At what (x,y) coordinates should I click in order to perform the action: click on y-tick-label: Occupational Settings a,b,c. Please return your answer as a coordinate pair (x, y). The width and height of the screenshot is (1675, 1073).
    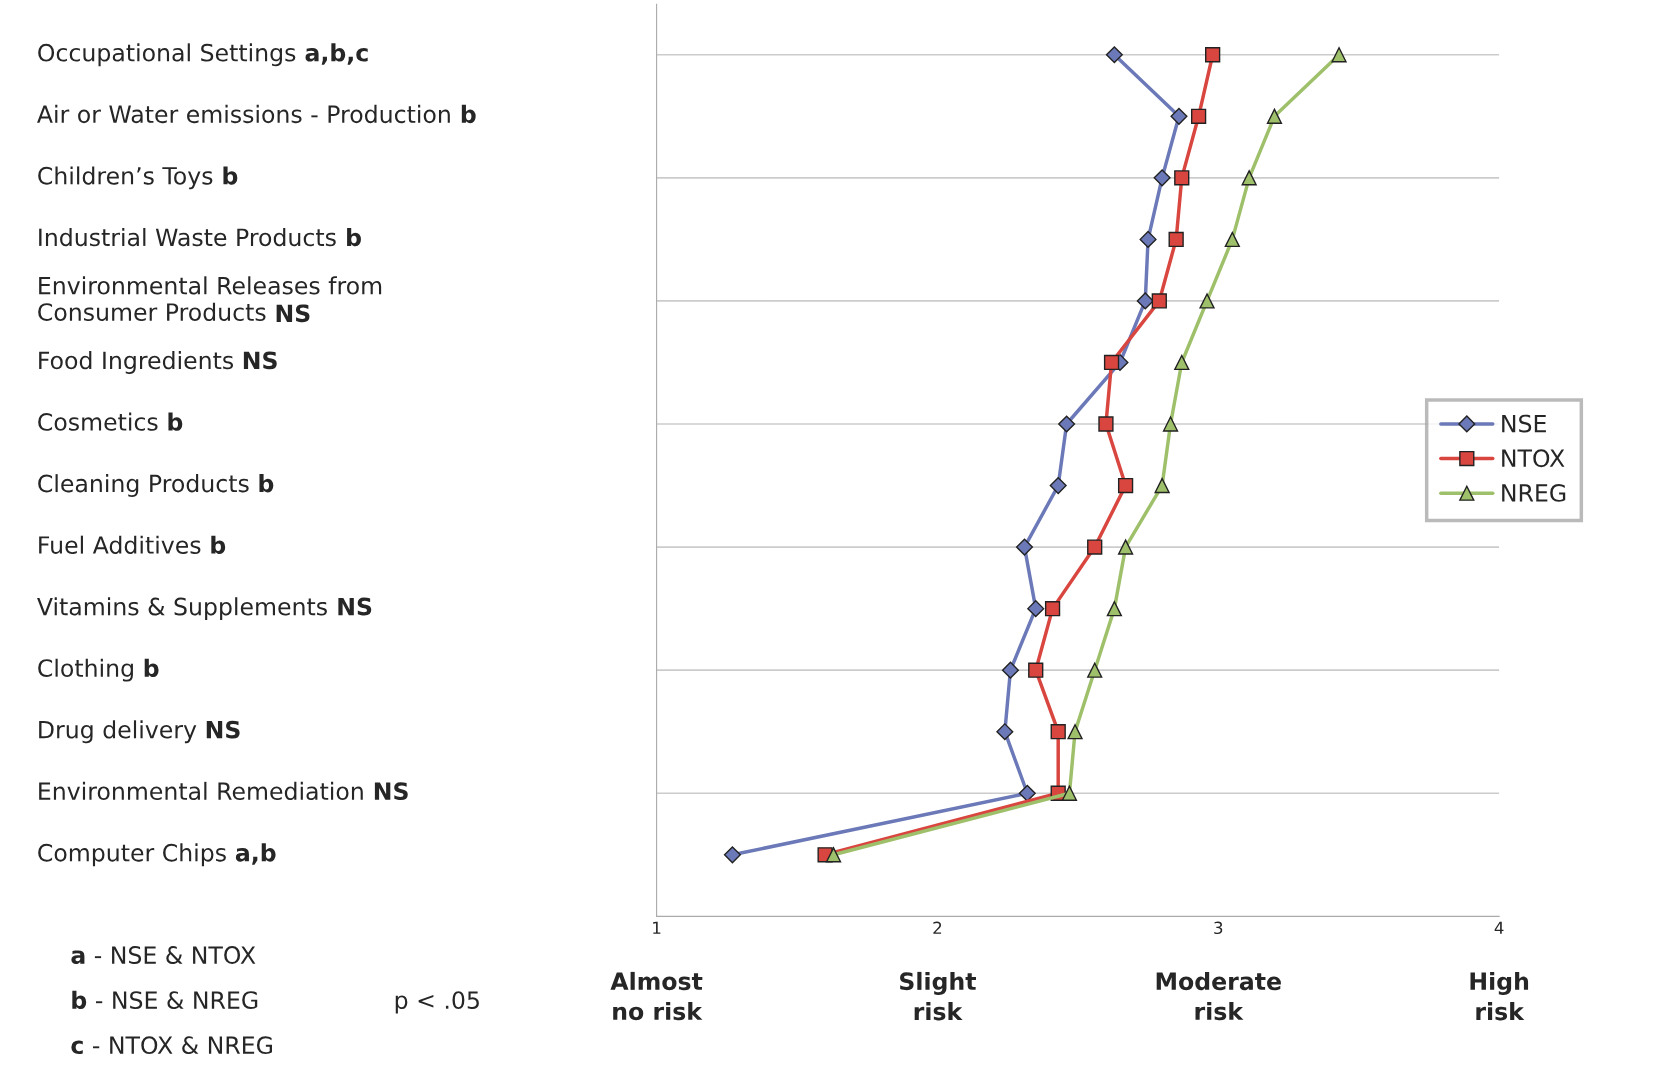
    Looking at the image, I should click on (203, 55).